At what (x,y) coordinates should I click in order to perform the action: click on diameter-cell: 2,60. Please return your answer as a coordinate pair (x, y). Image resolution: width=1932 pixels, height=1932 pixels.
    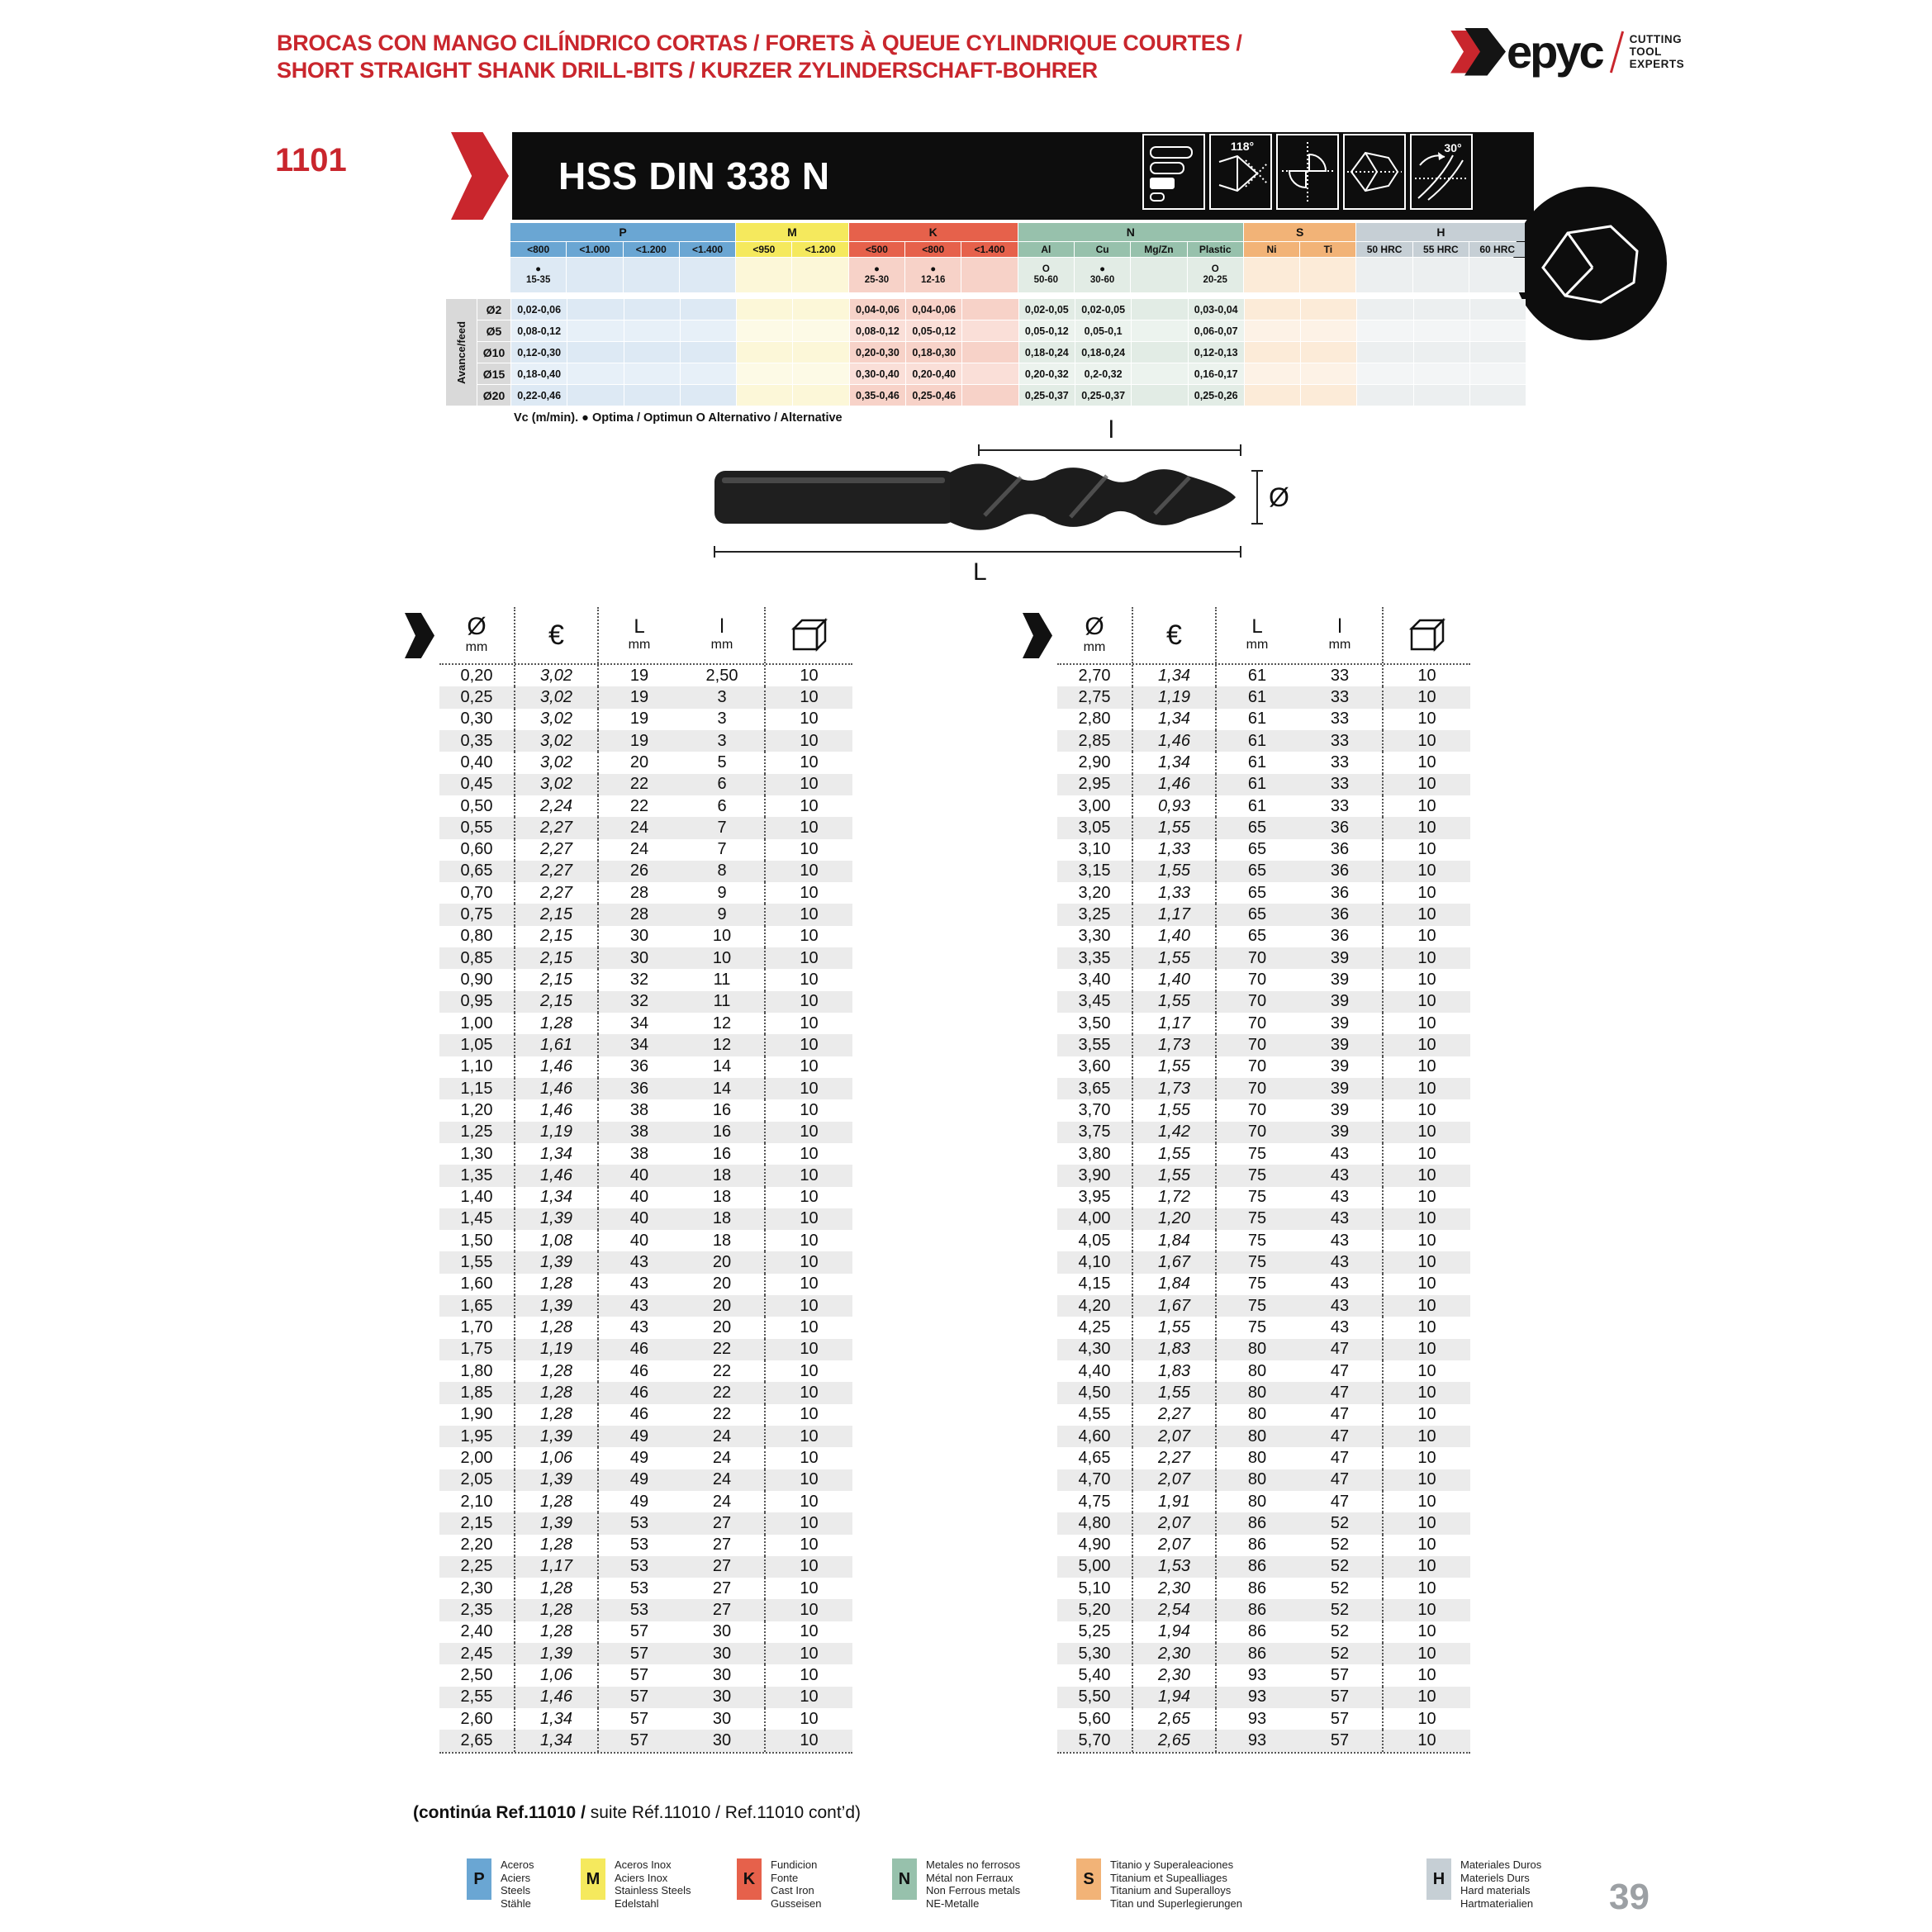
    Looking at the image, I should click on (477, 1719).